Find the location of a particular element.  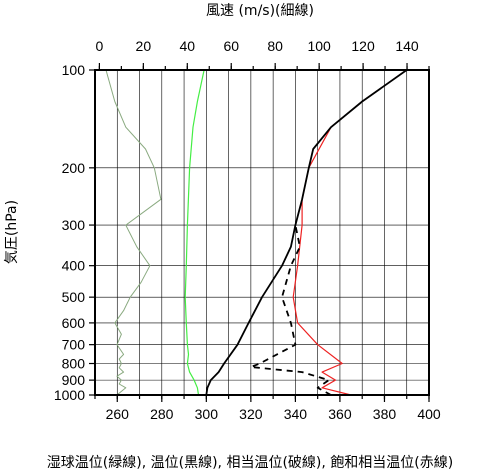

bottom-axis-title: 湿球温位(緑線), 温位(黒線), 相当温位(破線), 飽和相当温位(赤線) is located at coordinates (250, 462).